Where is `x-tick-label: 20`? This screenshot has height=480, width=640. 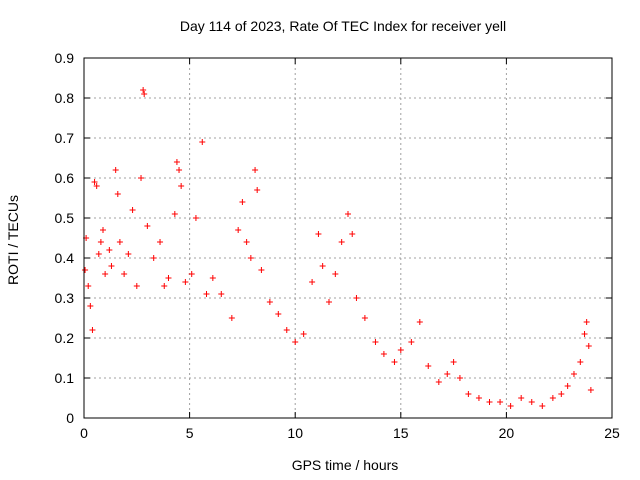
x-tick-label: 20 is located at coordinates (507, 433).